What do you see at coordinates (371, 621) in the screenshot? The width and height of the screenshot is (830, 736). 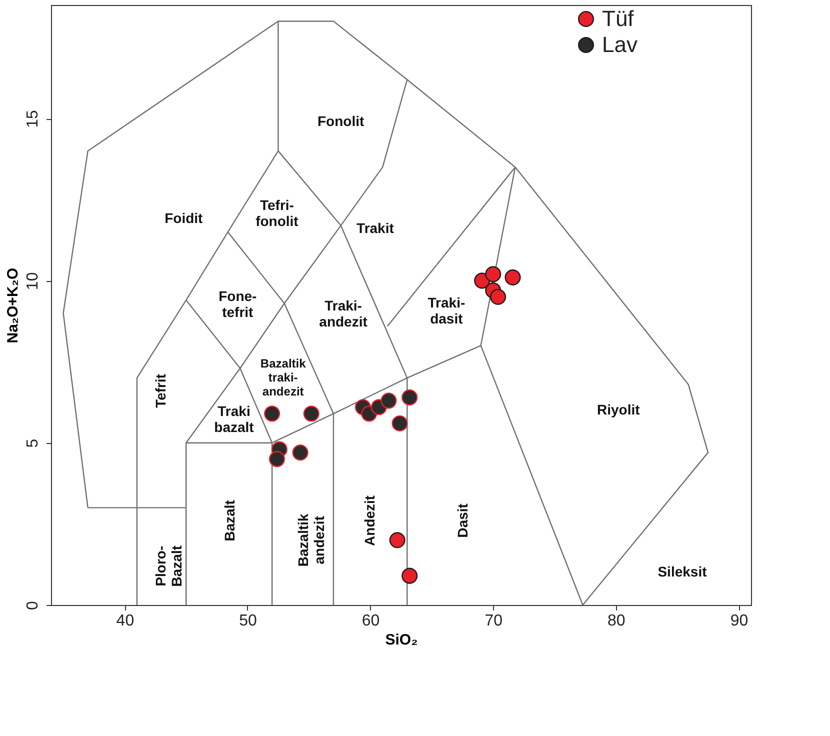 I see `x-tick-label: 60` at bounding box center [371, 621].